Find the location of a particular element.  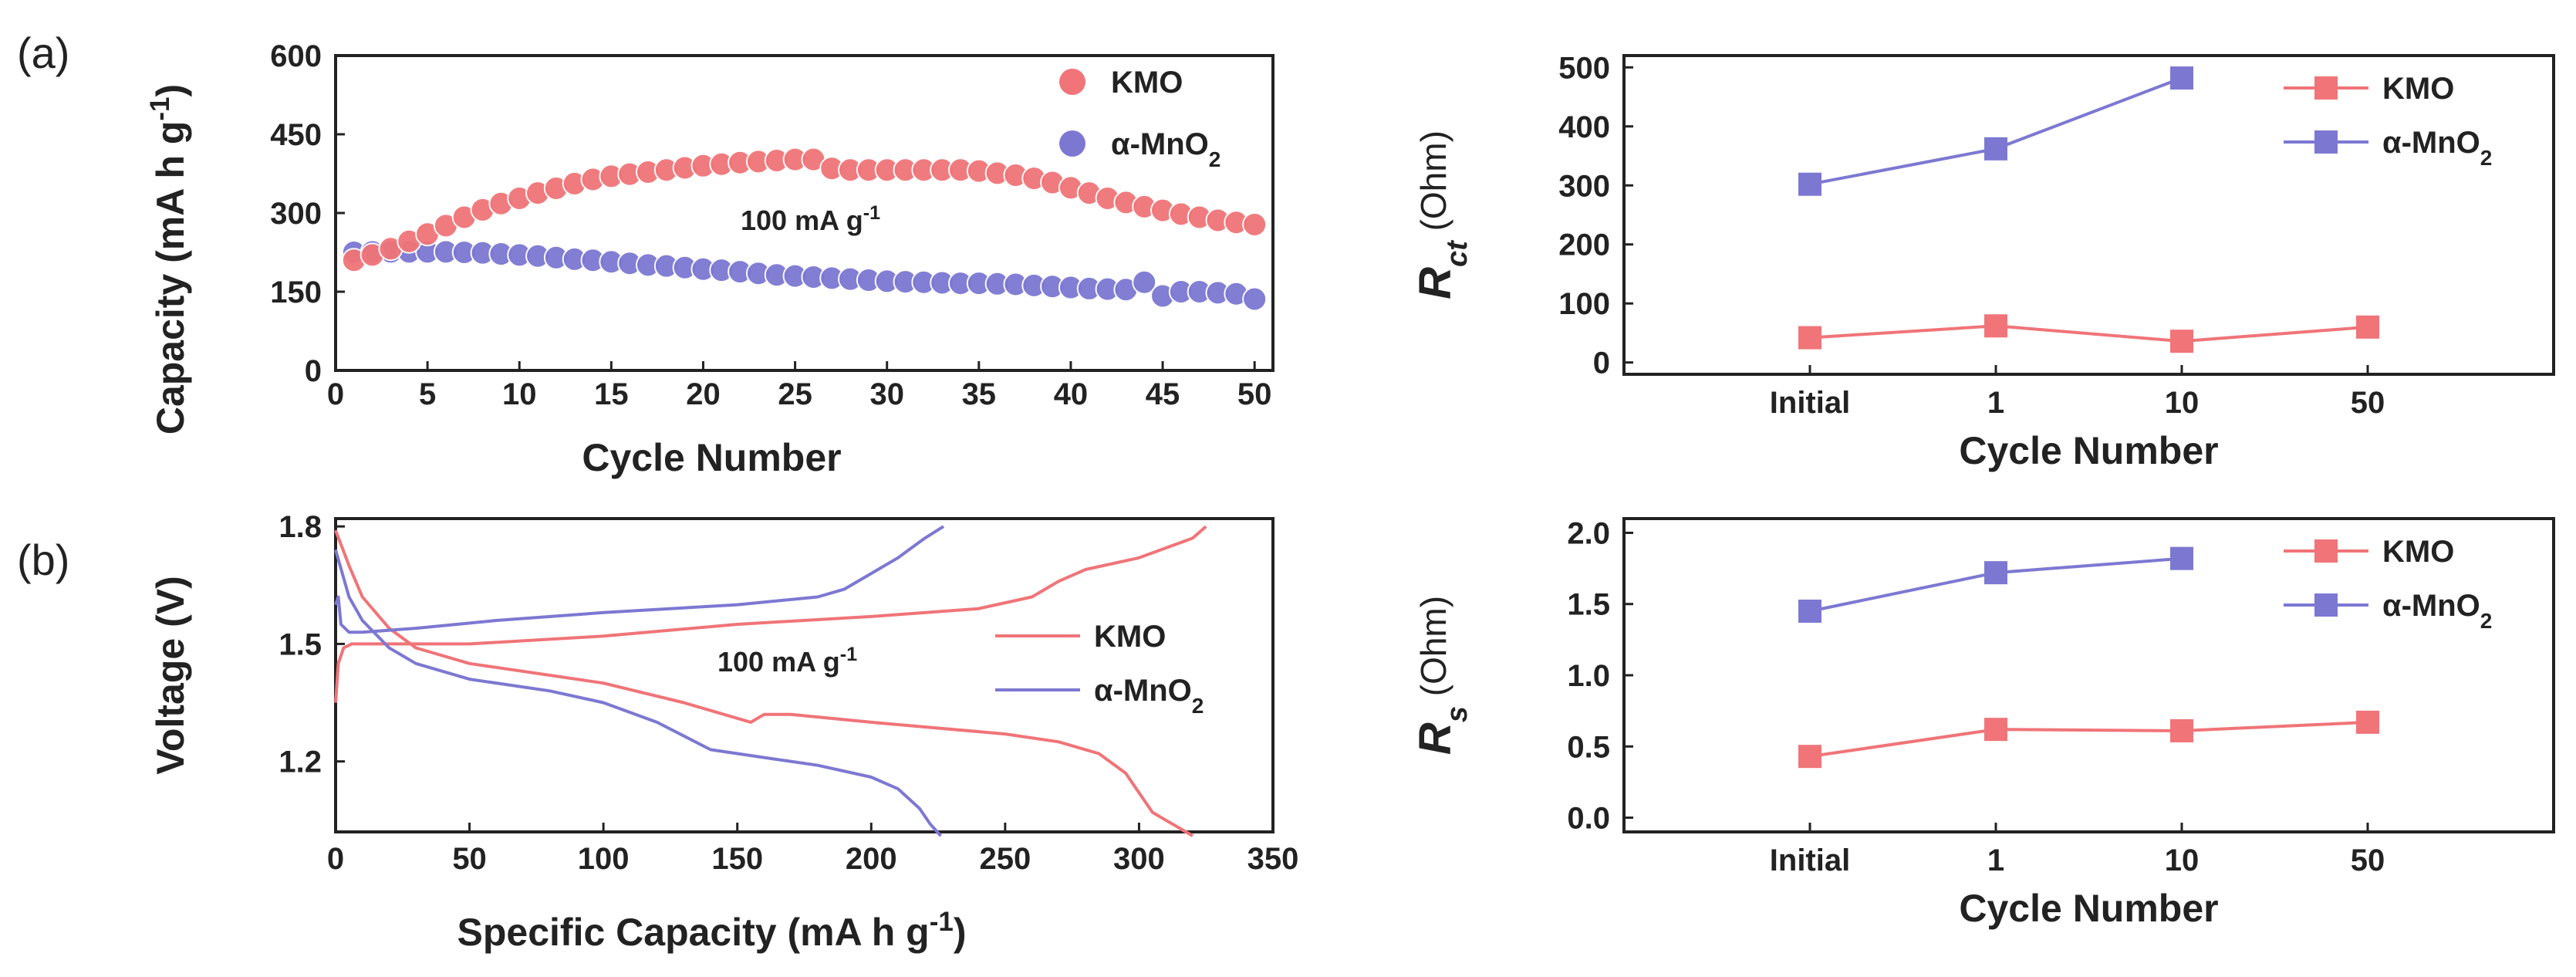

x-tick-label: 250 is located at coordinates (1005, 859).